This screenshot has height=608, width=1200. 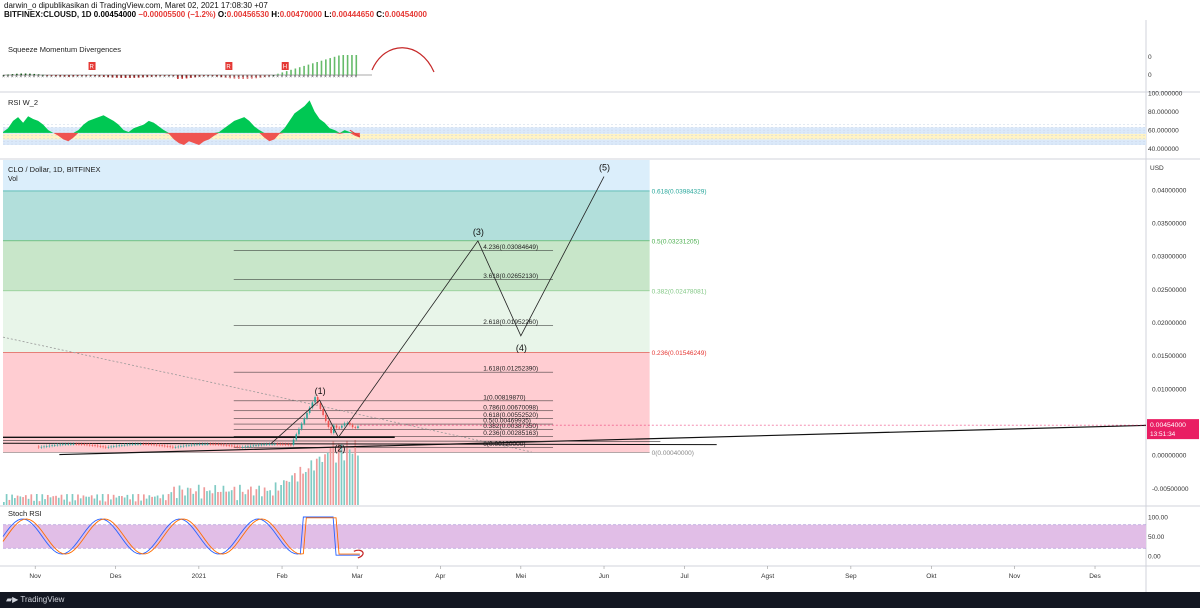 I want to click on fib-retracement-label: 0.236(0.01546249), so click(x=679, y=353).